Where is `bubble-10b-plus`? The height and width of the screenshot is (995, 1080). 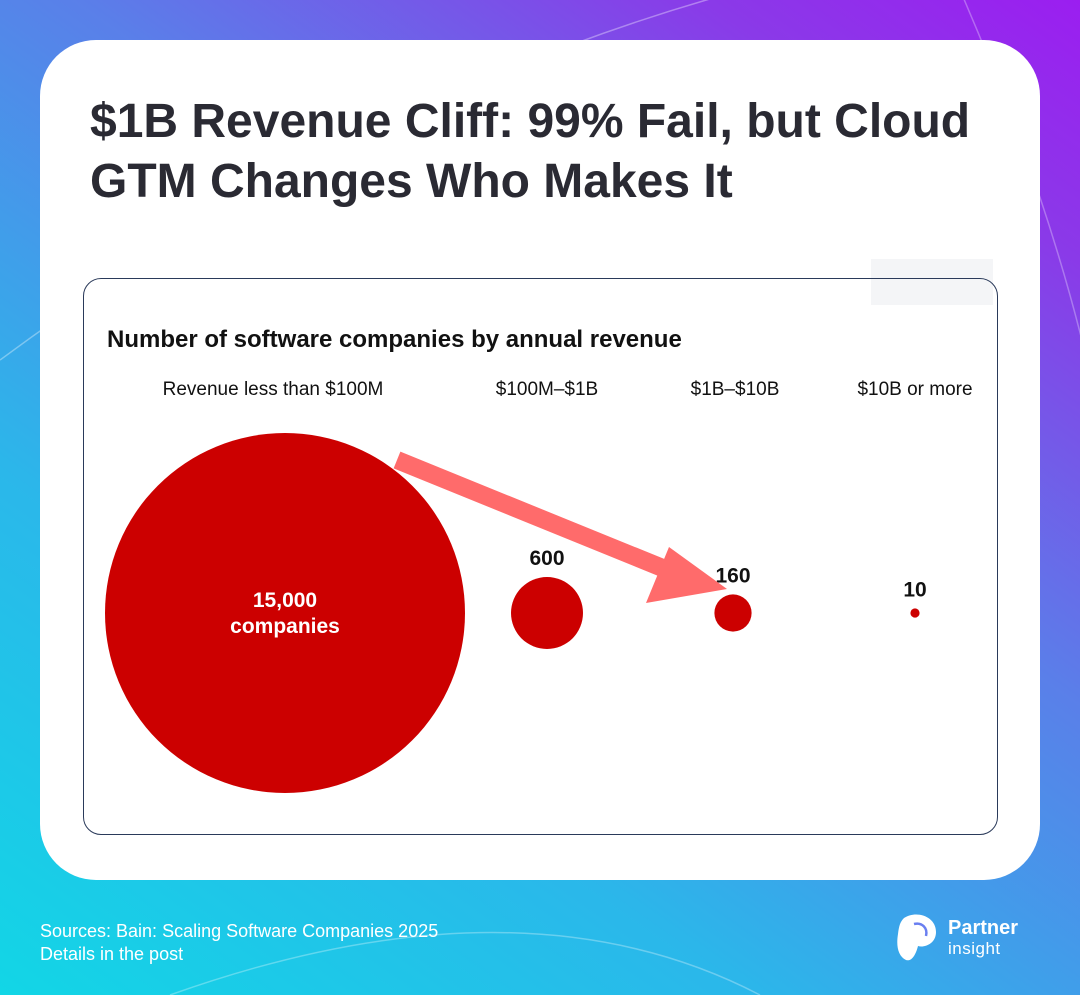 bubble-10b-plus is located at coordinates (915, 613).